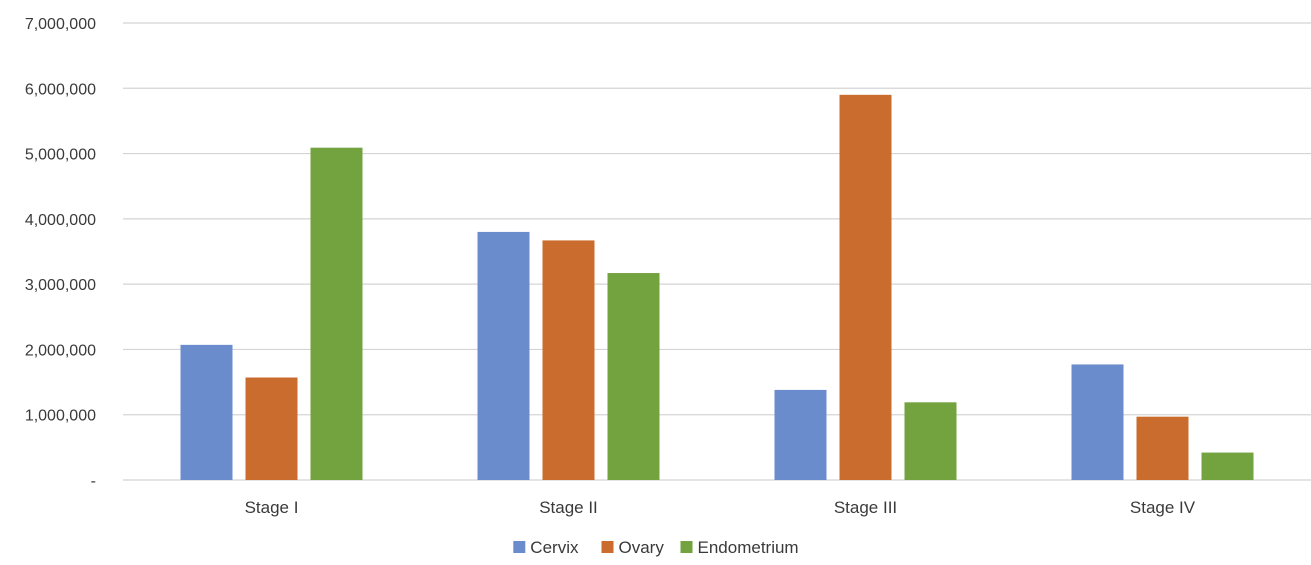 This screenshot has width=1311, height=565. What do you see at coordinates (748, 547) in the screenshot?
I see `legend-label: Endometrium` at bounding box center [748, 547].